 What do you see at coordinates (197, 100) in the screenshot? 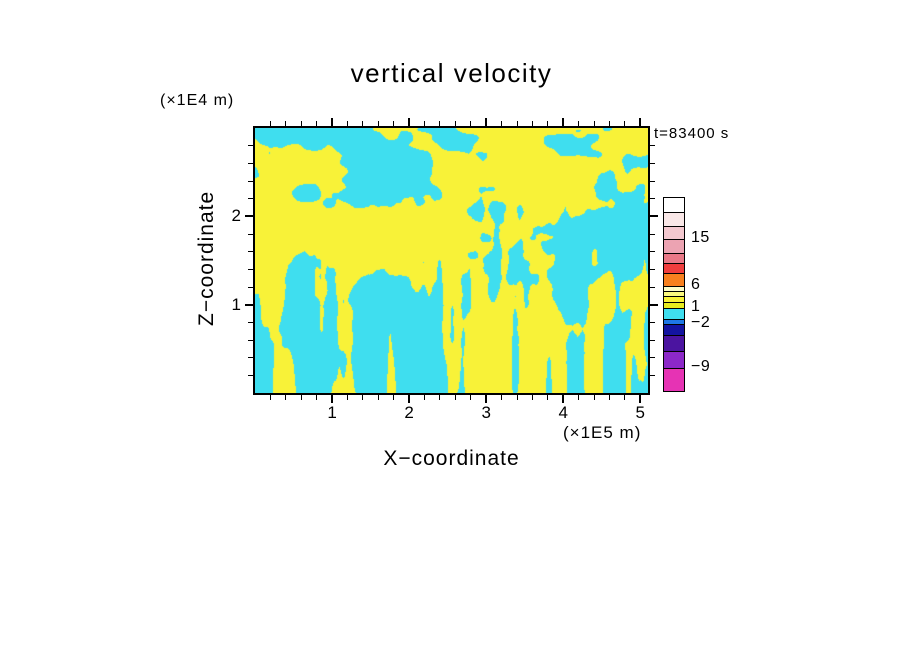
I see `y-axis-units-label: (×1E4 m)` at bounding box center [197, 100].